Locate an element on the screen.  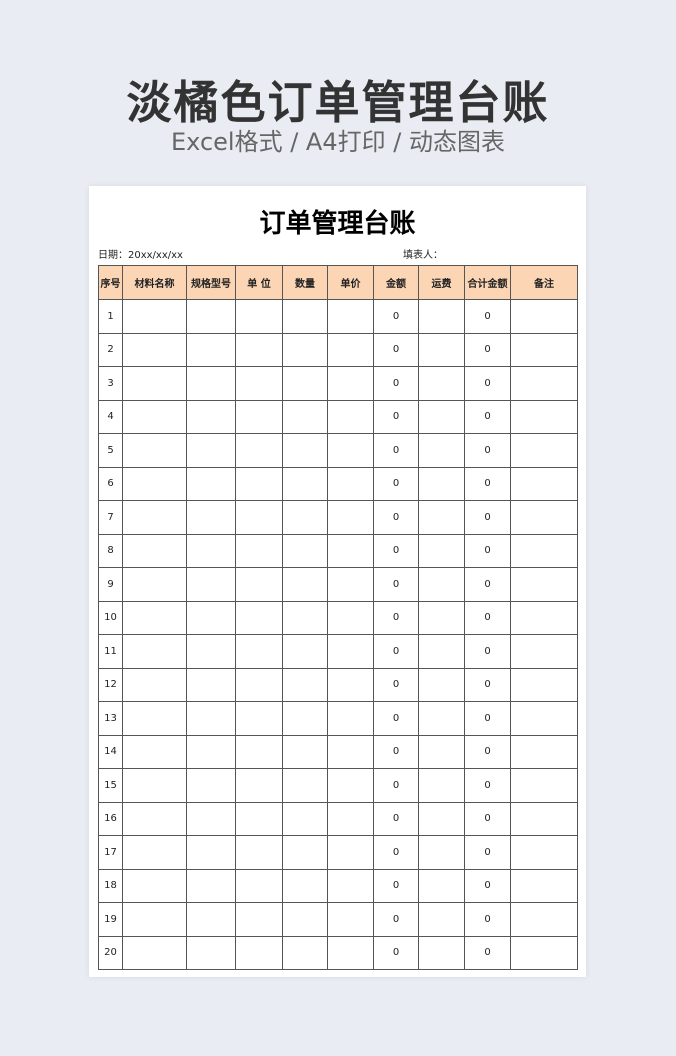
table-cell: 6 is located at coordinates (110, 483).